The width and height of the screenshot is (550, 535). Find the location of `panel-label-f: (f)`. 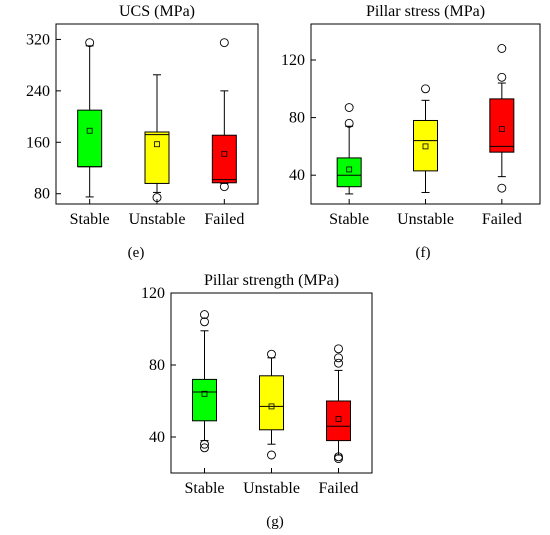

panel-label-f: (f) is located at coordinates (423, 253).